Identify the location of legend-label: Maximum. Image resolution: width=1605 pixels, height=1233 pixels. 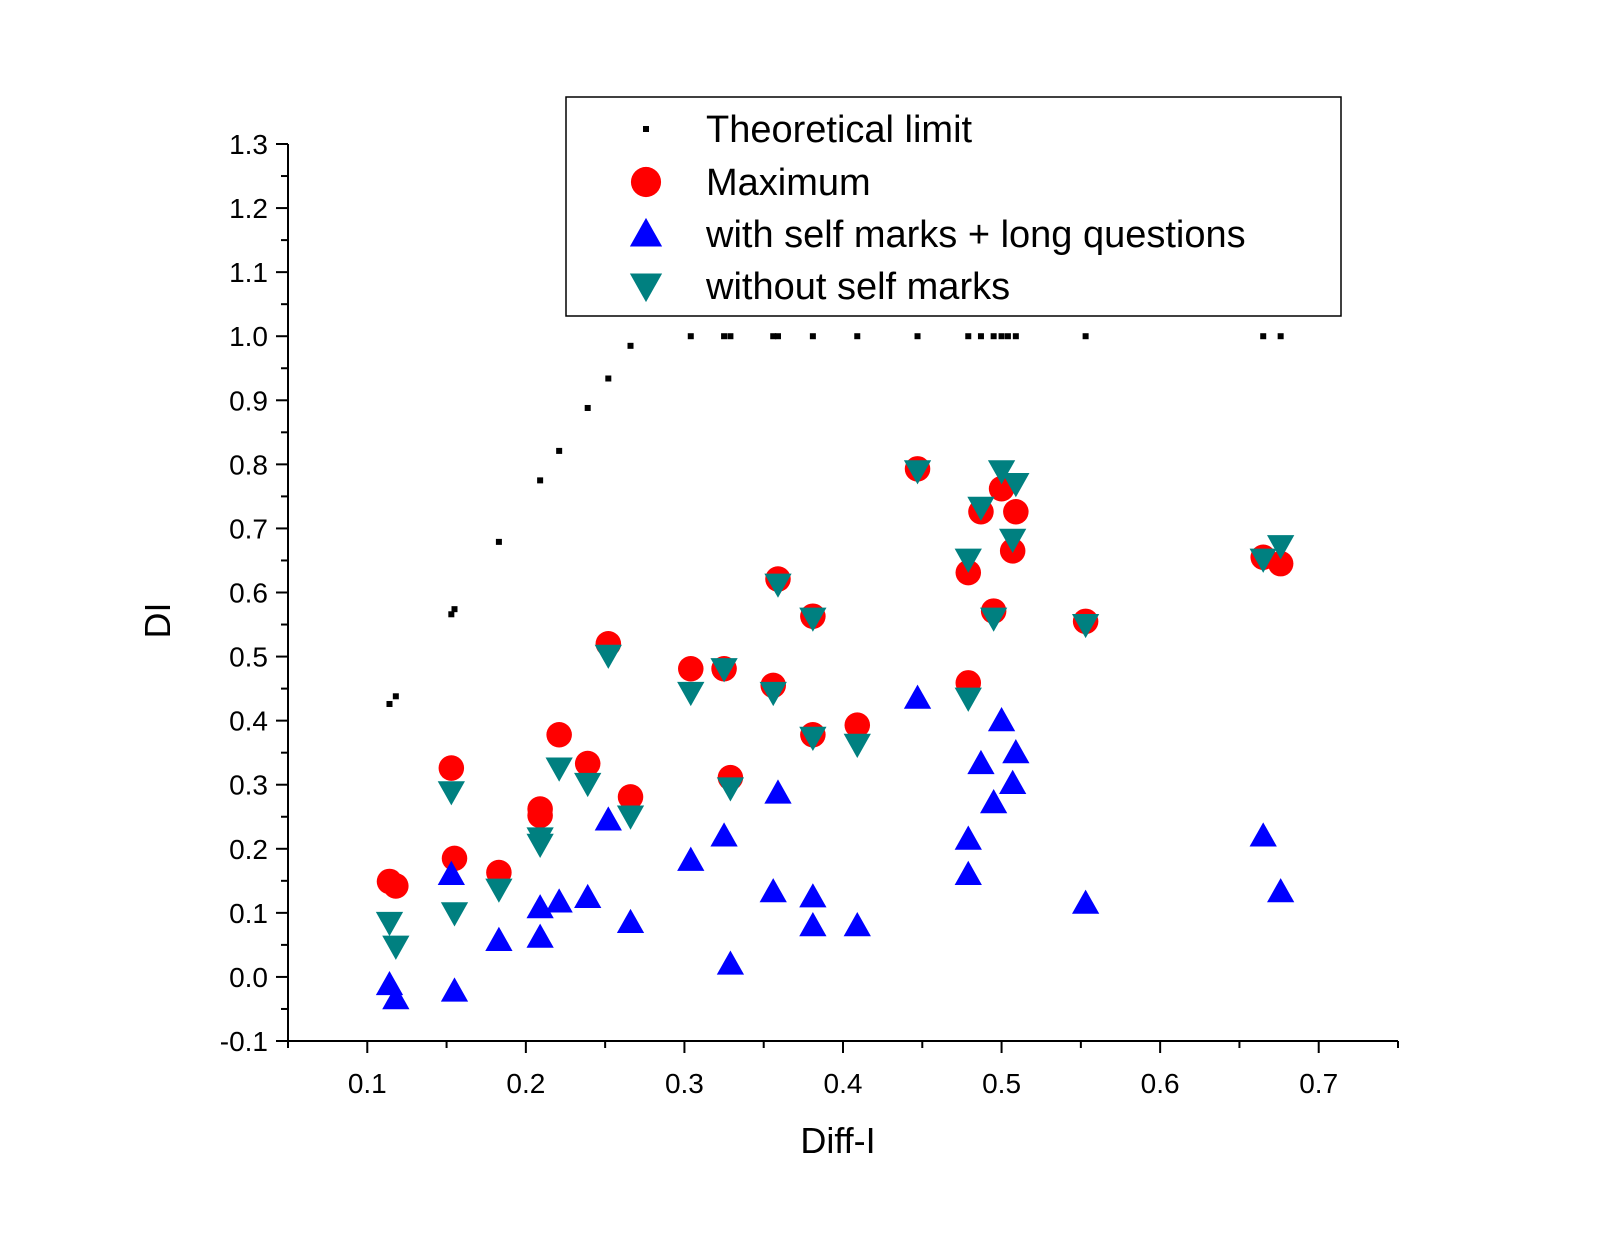
(788, 183).